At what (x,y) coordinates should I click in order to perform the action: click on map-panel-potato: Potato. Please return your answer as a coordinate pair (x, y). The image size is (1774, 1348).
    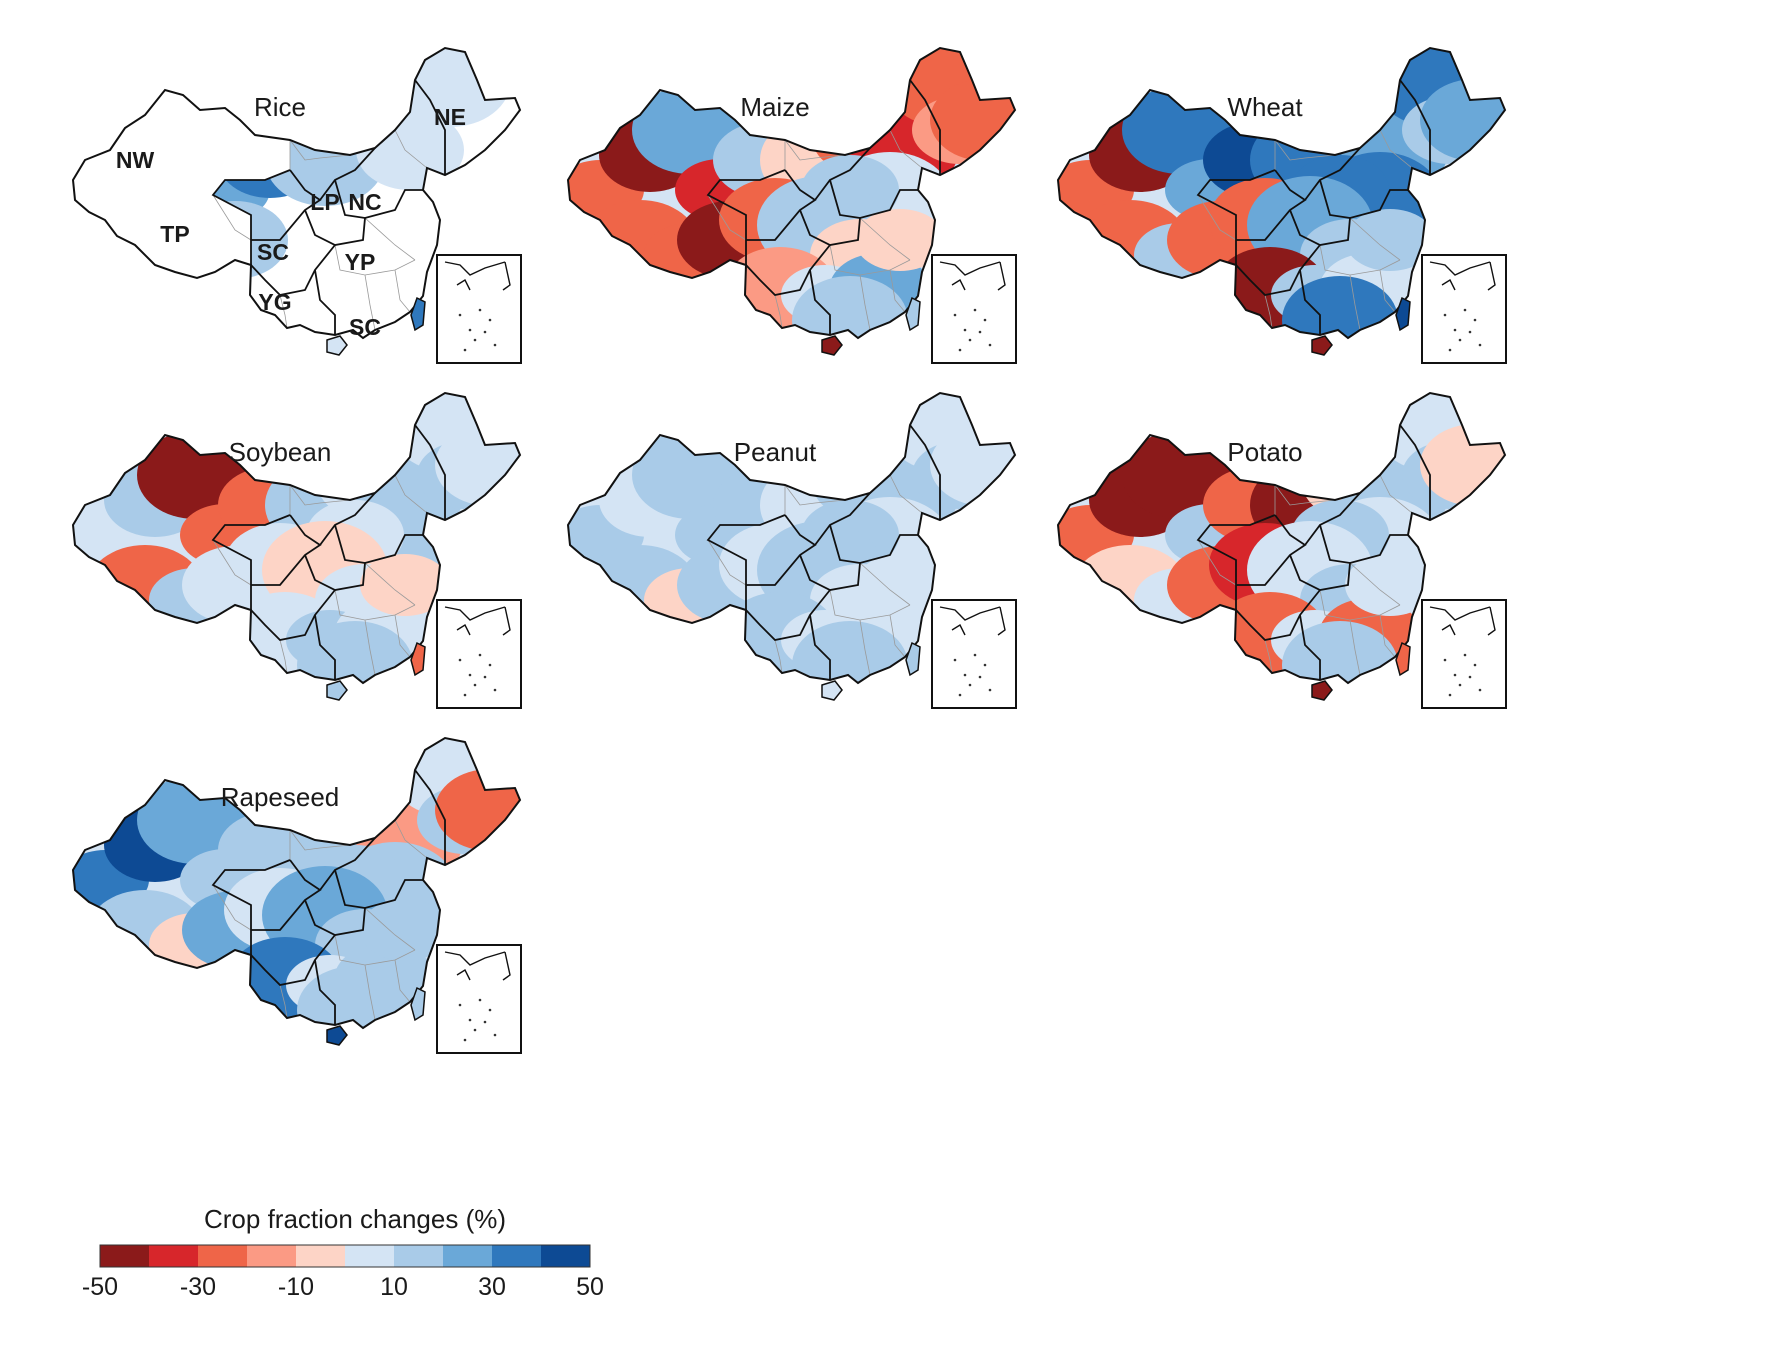
    Looking at the image, I should click on (1285, 550).